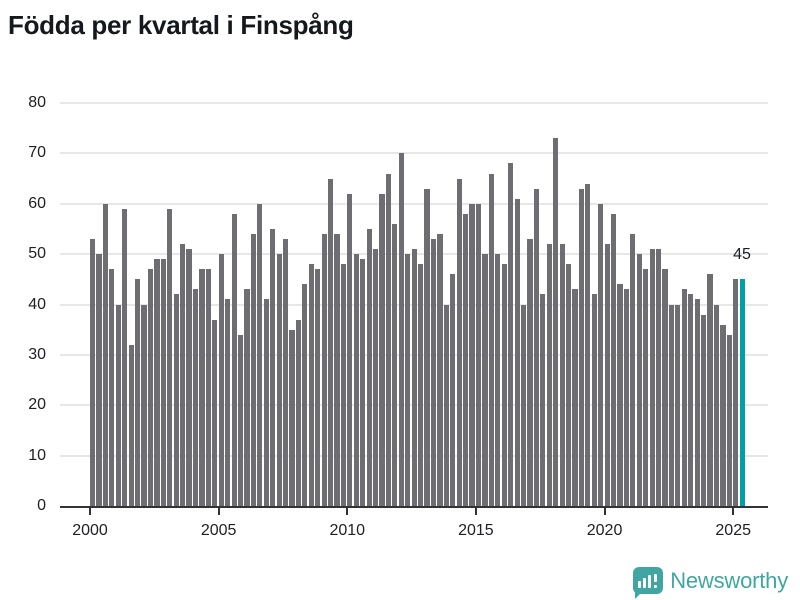 The height and width of the screenshot is (600, 800). Describe the element at coordinates (656, 578) in the screenshot. I see `logo-exclamation-icon` at that location.